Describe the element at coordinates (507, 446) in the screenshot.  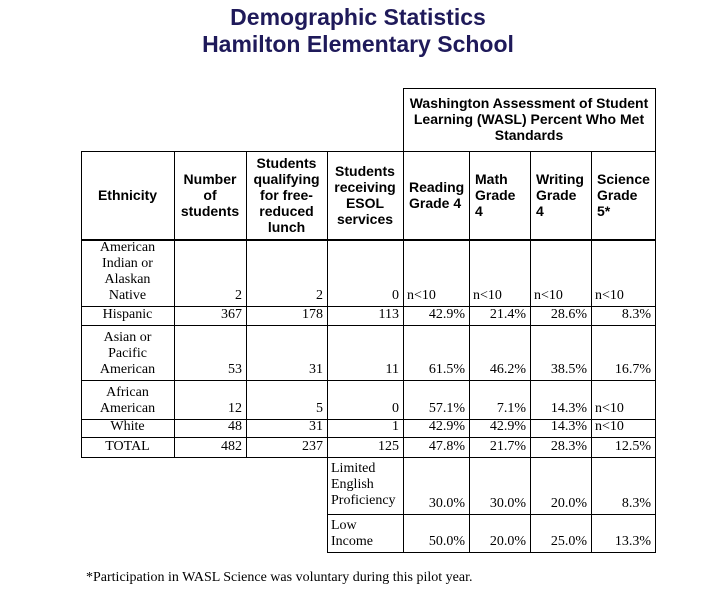
I see `cell-math: 21.7%` at that location.